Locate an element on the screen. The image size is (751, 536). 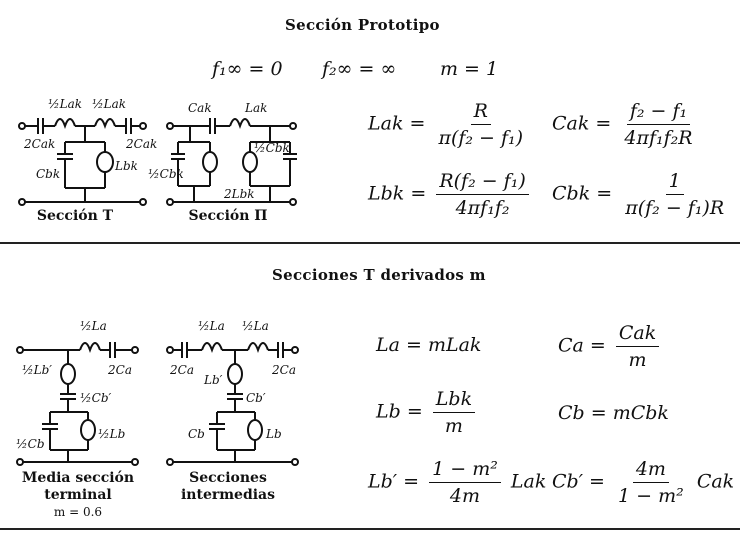
f2-param: f₂∞ = ∞ is located at coordinates (359, 69).